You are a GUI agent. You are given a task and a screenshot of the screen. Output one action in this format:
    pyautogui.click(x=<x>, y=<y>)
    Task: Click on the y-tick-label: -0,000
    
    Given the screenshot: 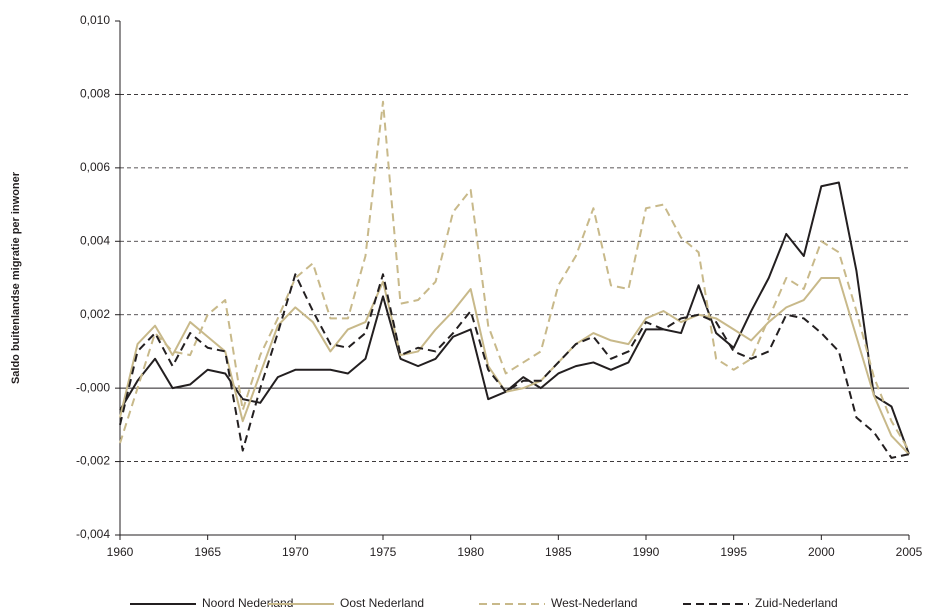 What is the action you would take?
    pyautogui.click(x=93, y=387)
    